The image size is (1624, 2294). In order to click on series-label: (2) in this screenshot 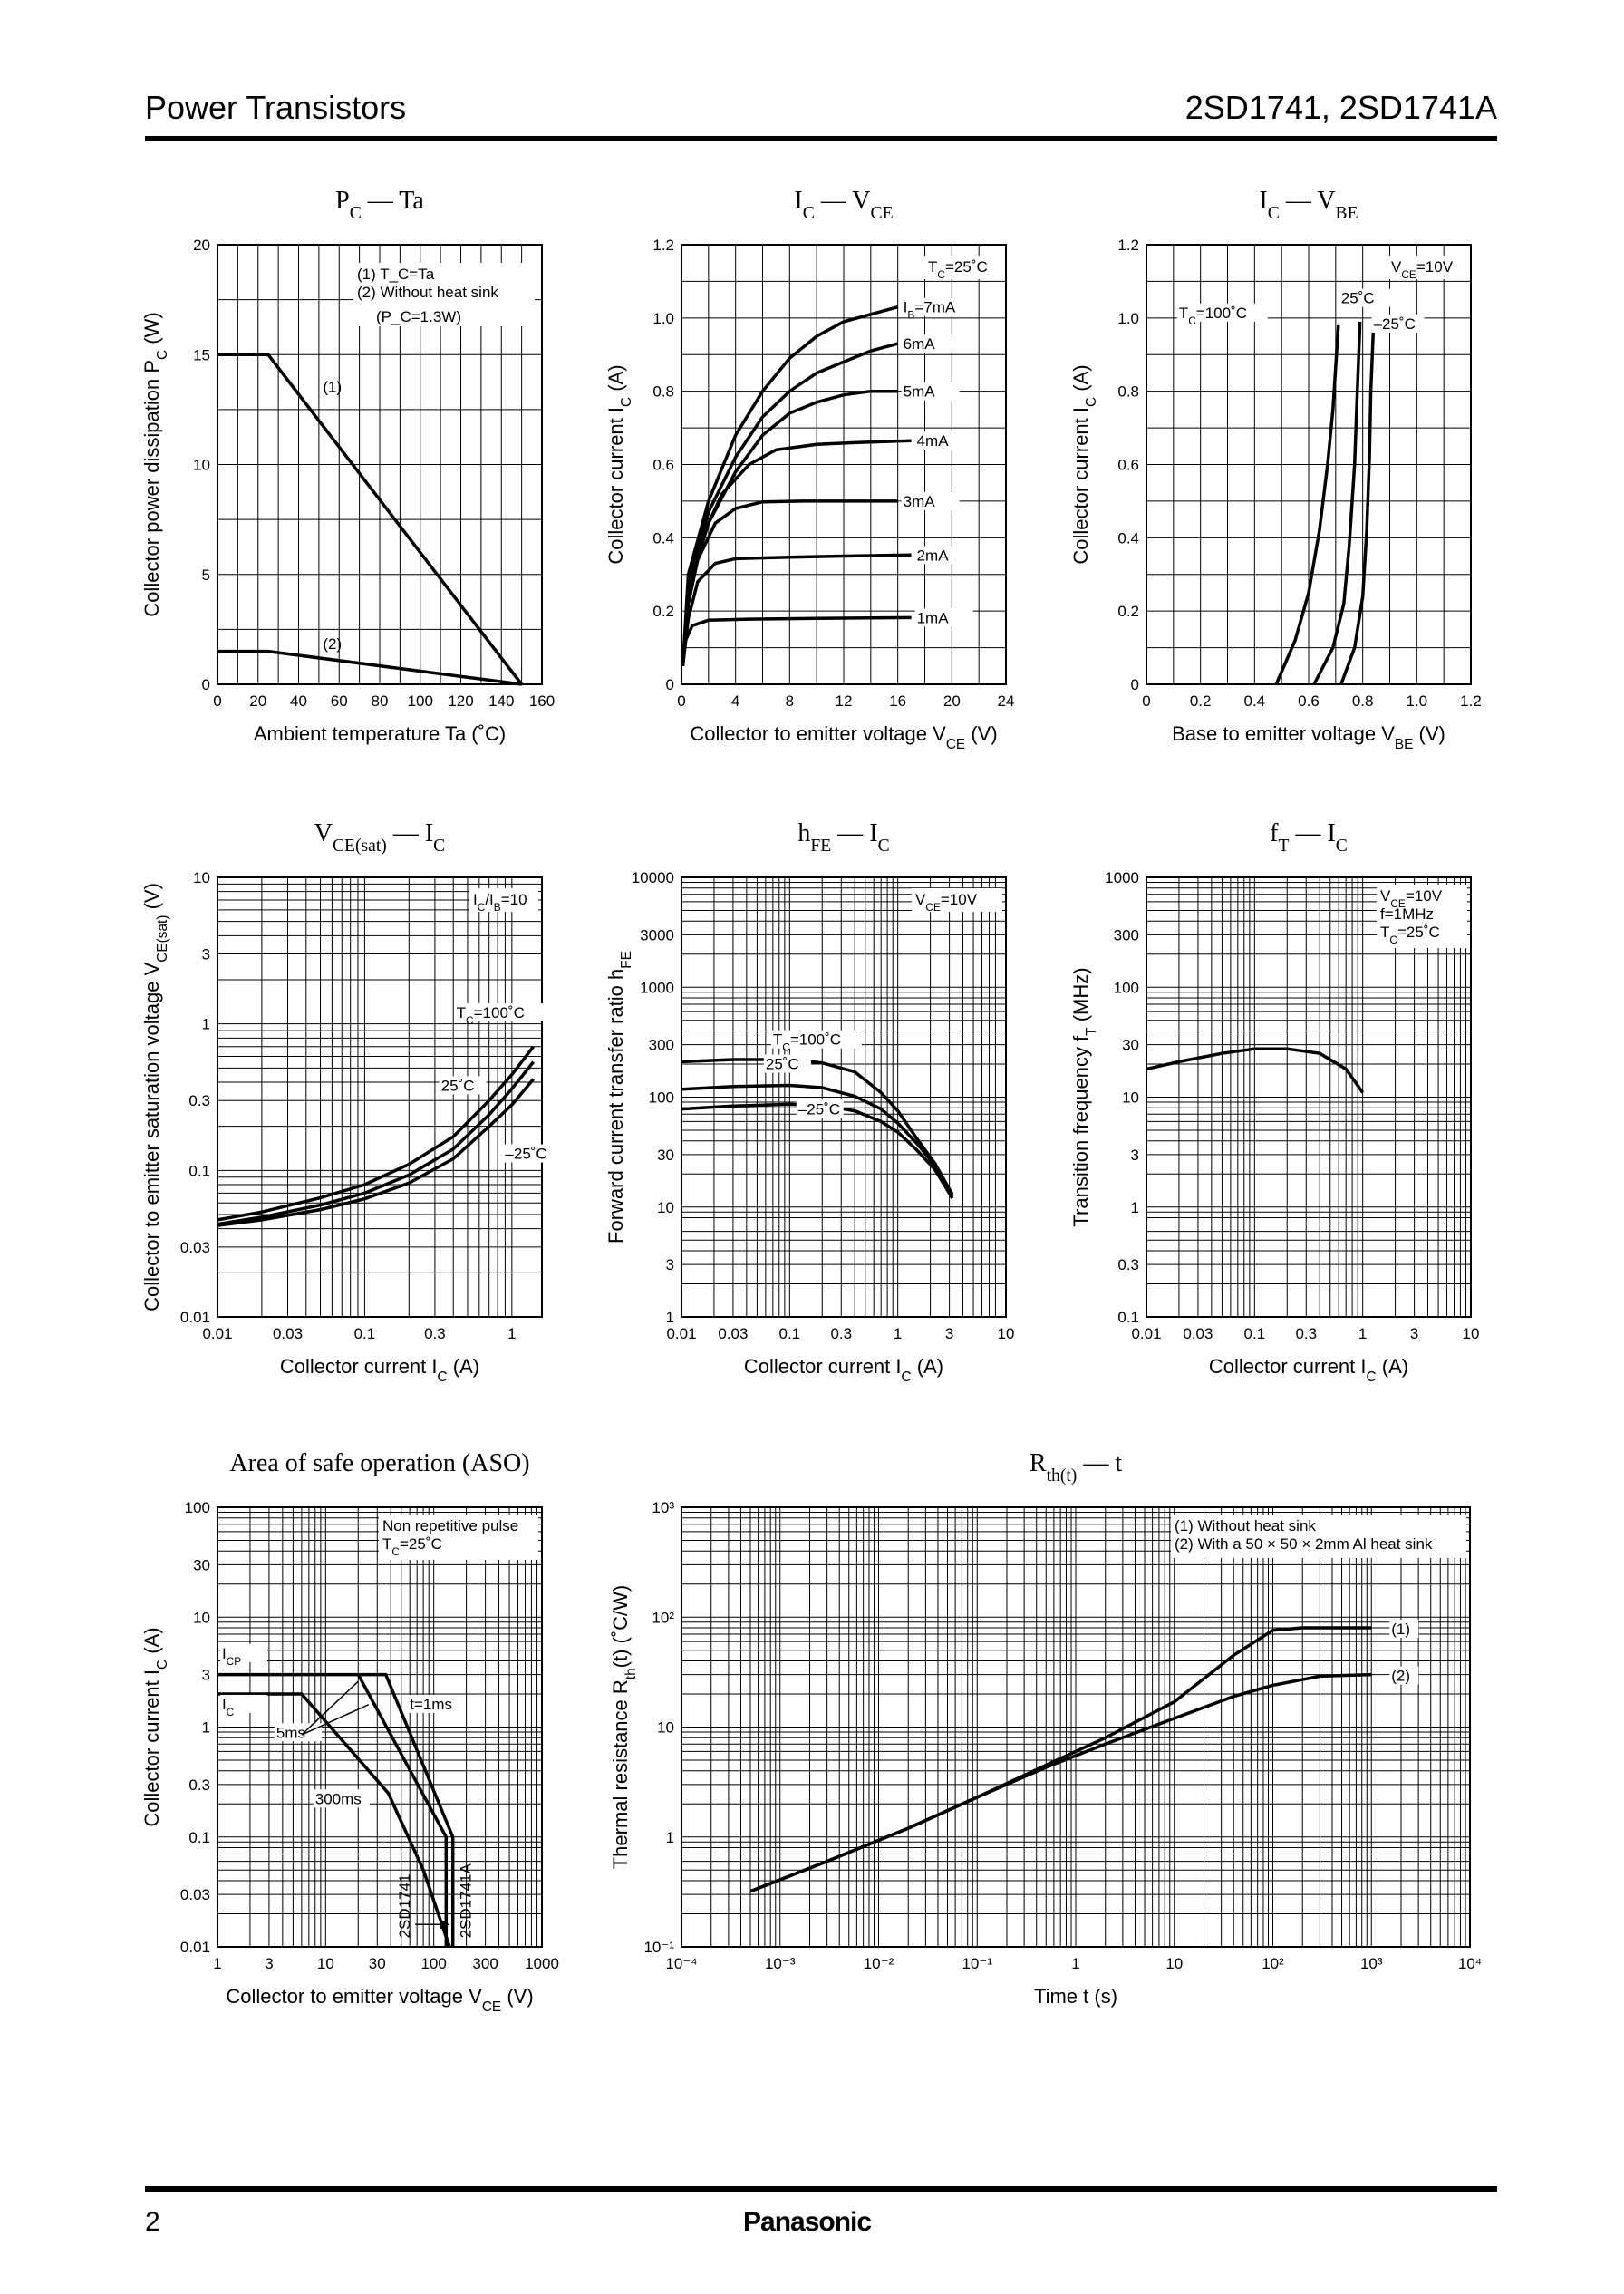, I will do `click(1400, 1676)`.